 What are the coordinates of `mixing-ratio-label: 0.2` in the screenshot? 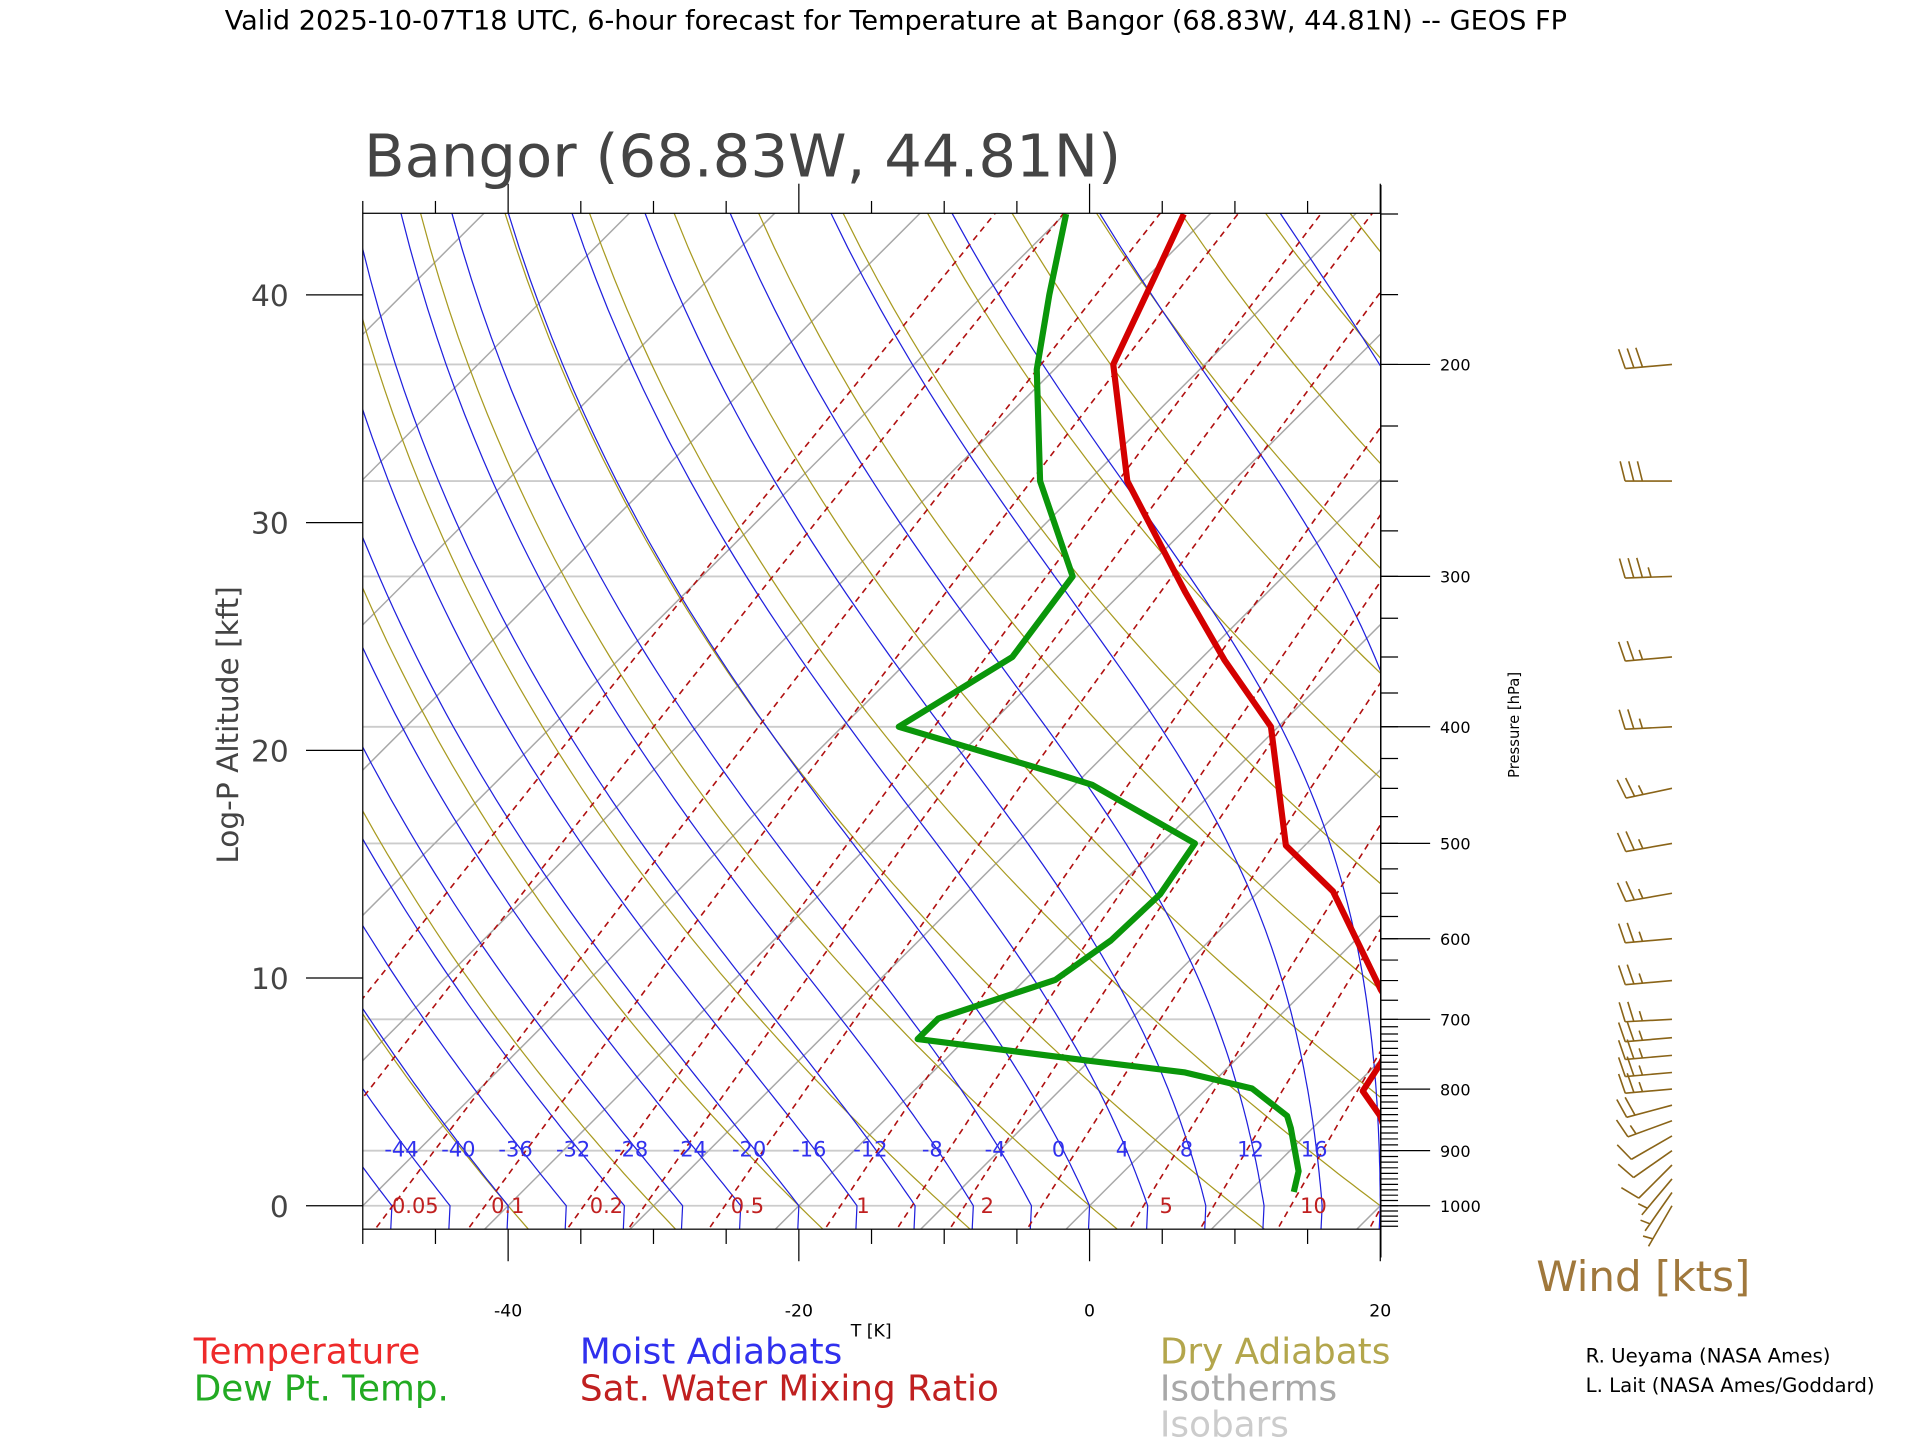 It's located at (606, 1206).